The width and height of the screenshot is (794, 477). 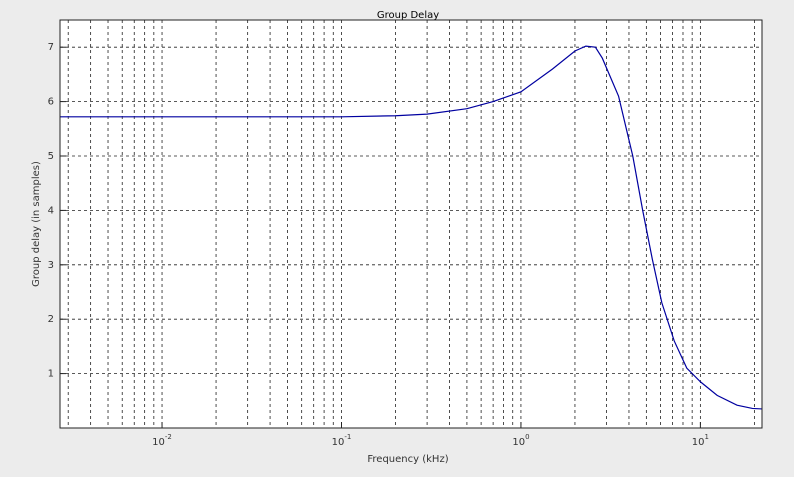 What do you see at coordinates (407, 459) in the screenshot?
I see `x-axis-label: Frequency (kHz)` at bounding box center [407, 459].